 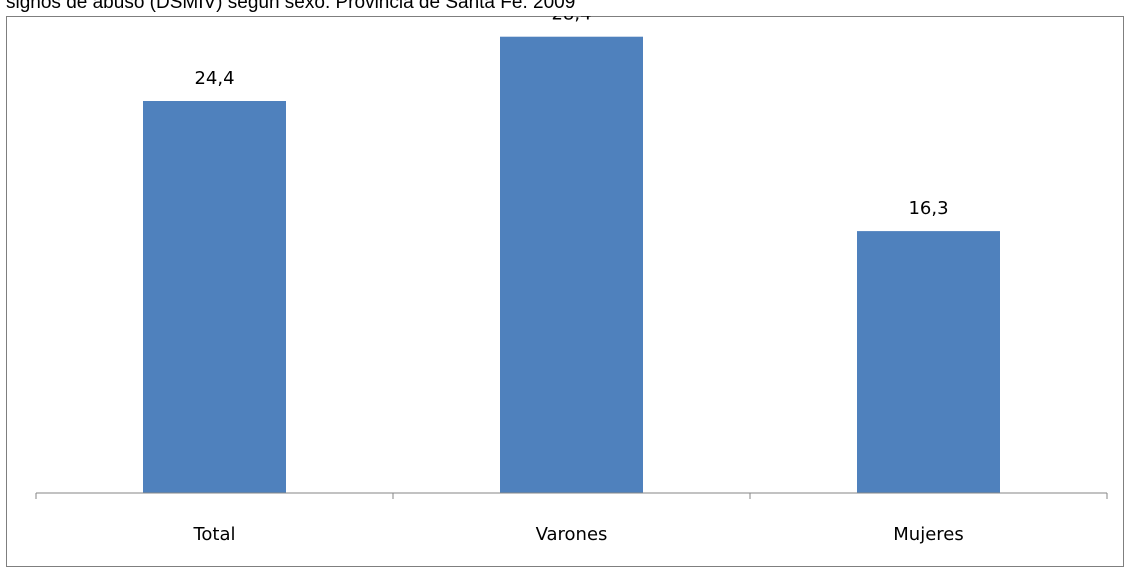 What do you see at coordinates (572, 534) in the screenshot?
I see `x-tick-label-varones: Varones` at bounding box center [572, 534].